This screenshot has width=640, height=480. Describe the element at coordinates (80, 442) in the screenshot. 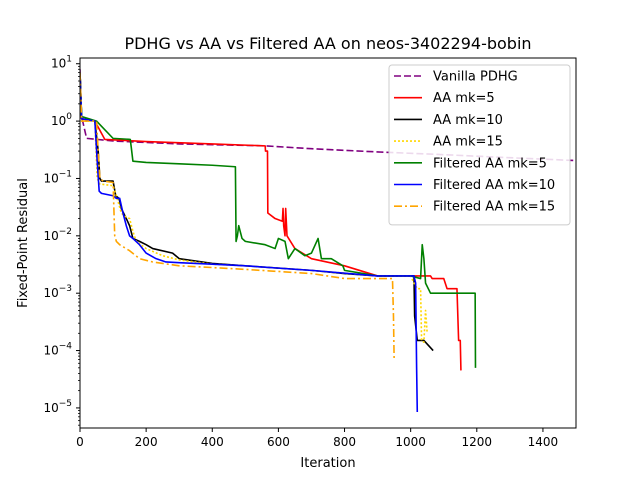

I see `x-tick-label: 0` at that location.